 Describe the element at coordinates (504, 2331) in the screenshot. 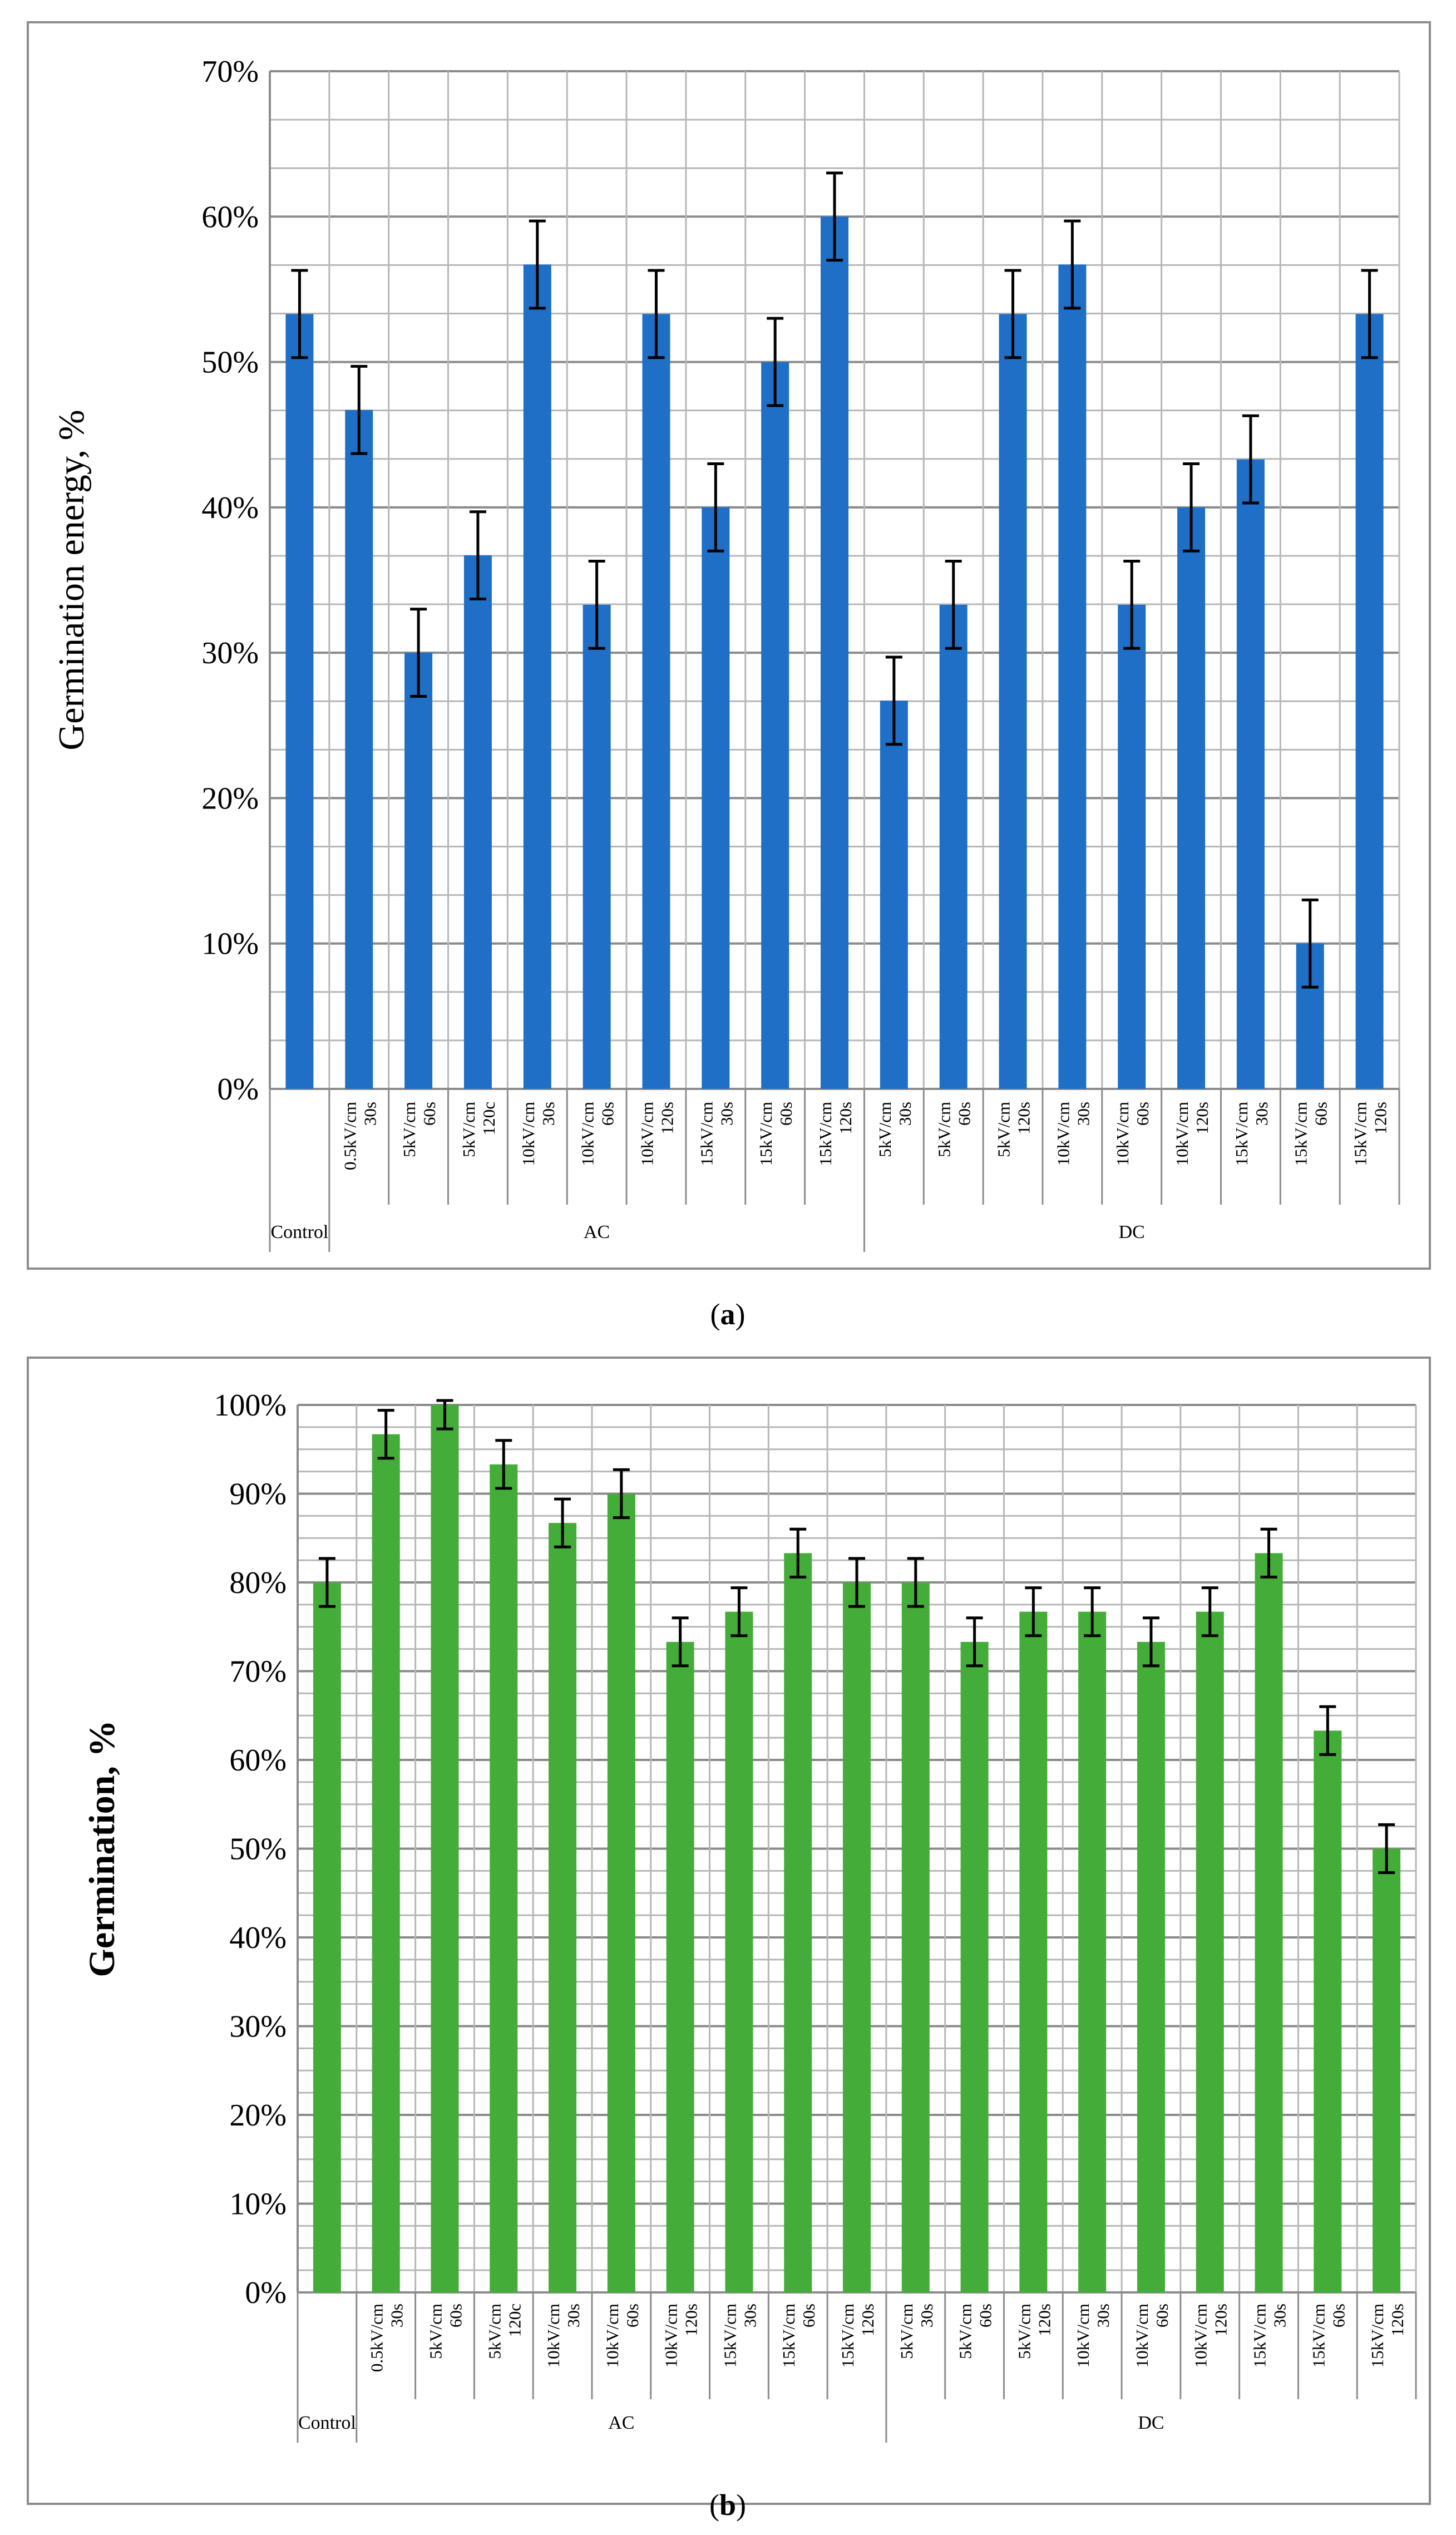

I see `x-tick-label: 5kV/cm120c` at that location.